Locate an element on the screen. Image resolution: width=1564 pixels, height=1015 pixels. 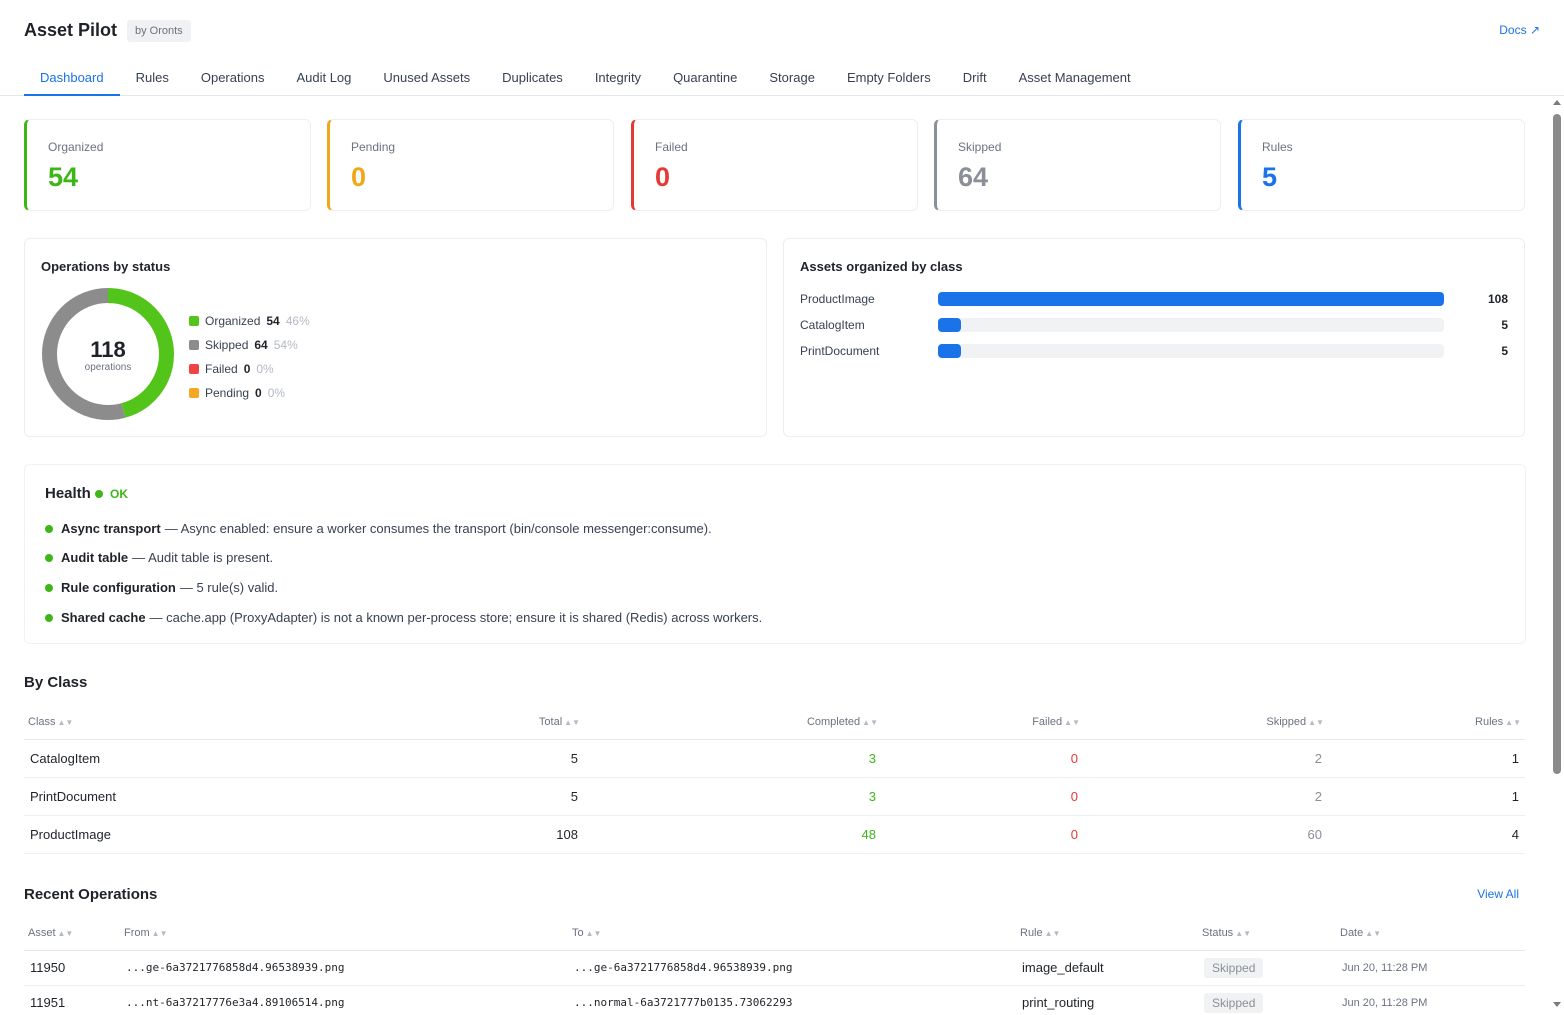
col-header-rule: Rule ▲▼ is located at coordinates (1107, 933).